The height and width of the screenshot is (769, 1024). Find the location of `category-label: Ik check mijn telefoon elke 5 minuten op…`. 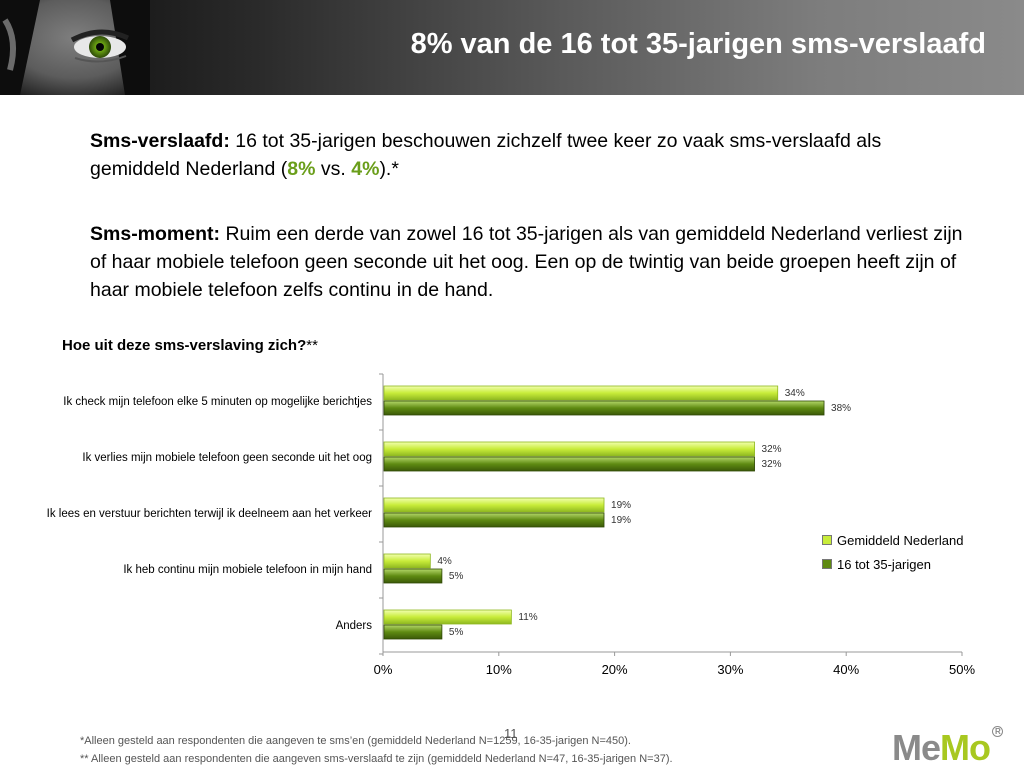

category-label: Ik check mijn telefoon elke 5 minuten op… is located at coordinates (217, 402).